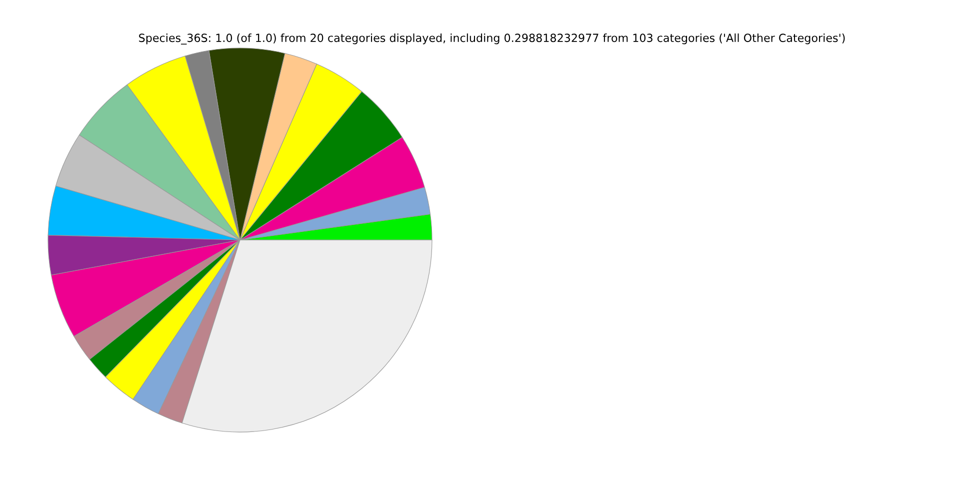  What do you see at coordinates (492, 39) in the screenshot?
I see `text: Species_36S: 1.0 (of 1.0) from 20 categories displayed, including 0.298818232977 from 103 categories ('All Other Categories')` at bounding box center [492, 39].